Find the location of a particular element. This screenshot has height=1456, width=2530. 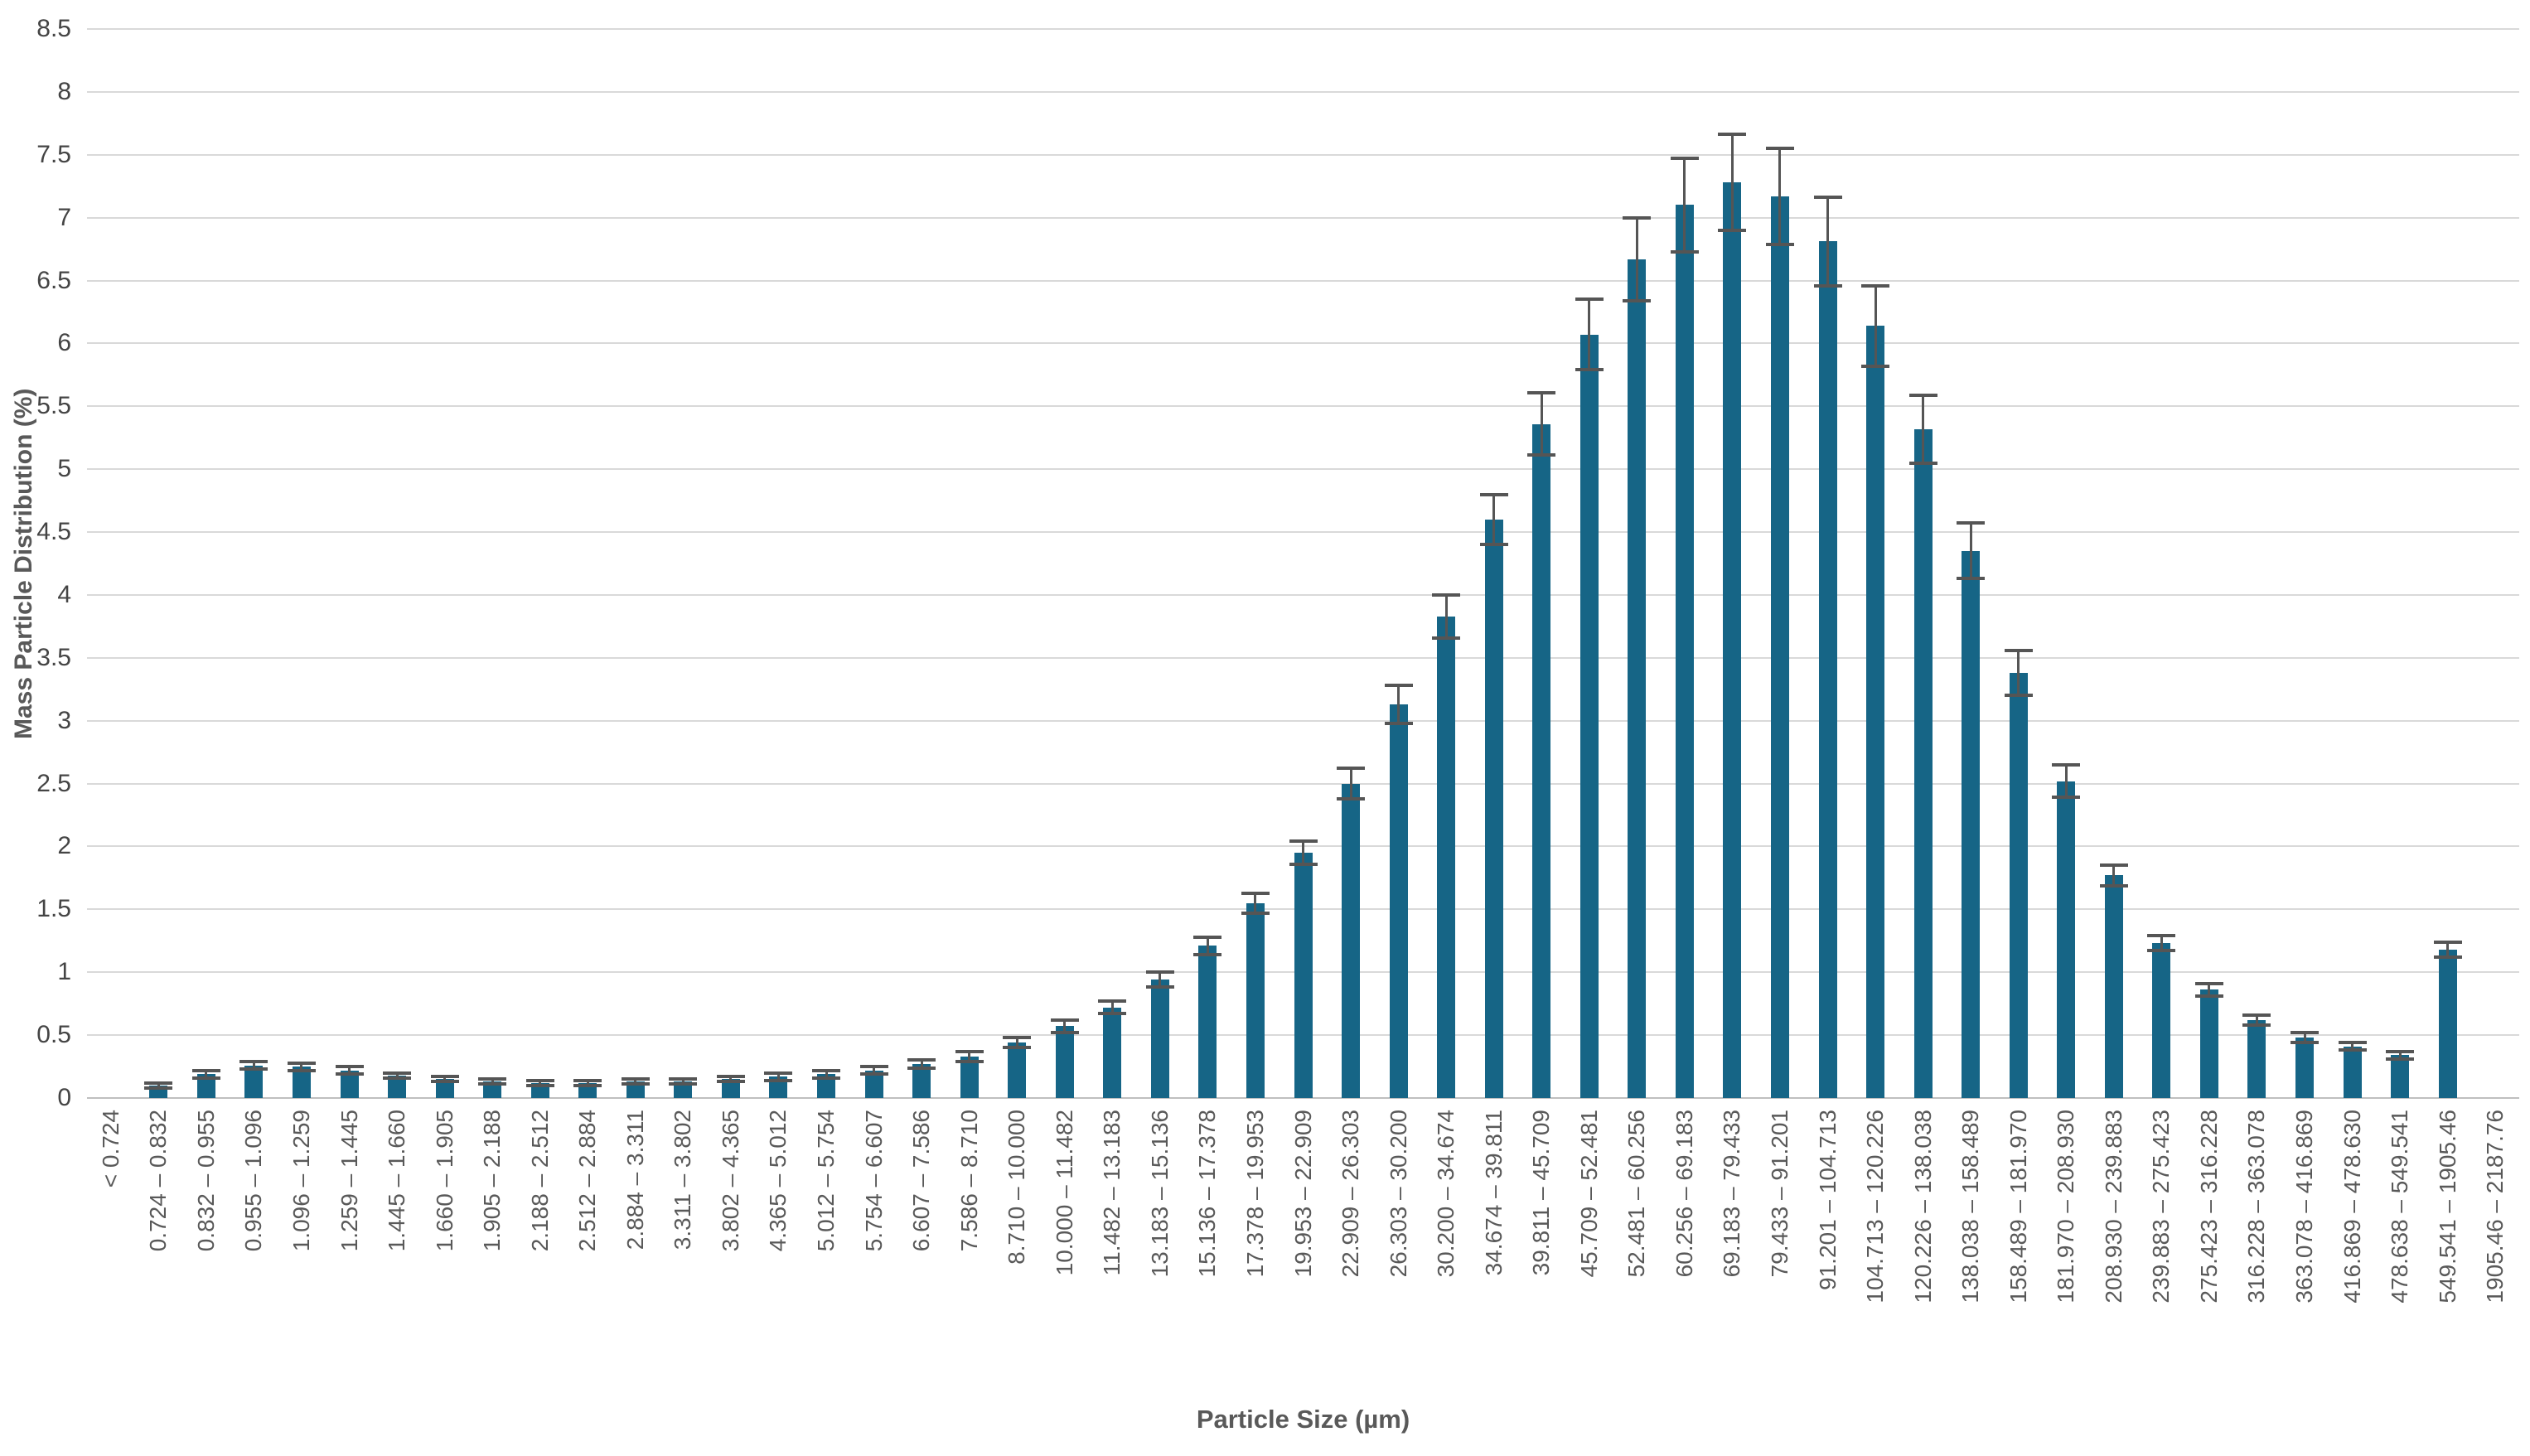

x-axis-title: Particle Size (µm) is located at coordinates (1303, 1419).